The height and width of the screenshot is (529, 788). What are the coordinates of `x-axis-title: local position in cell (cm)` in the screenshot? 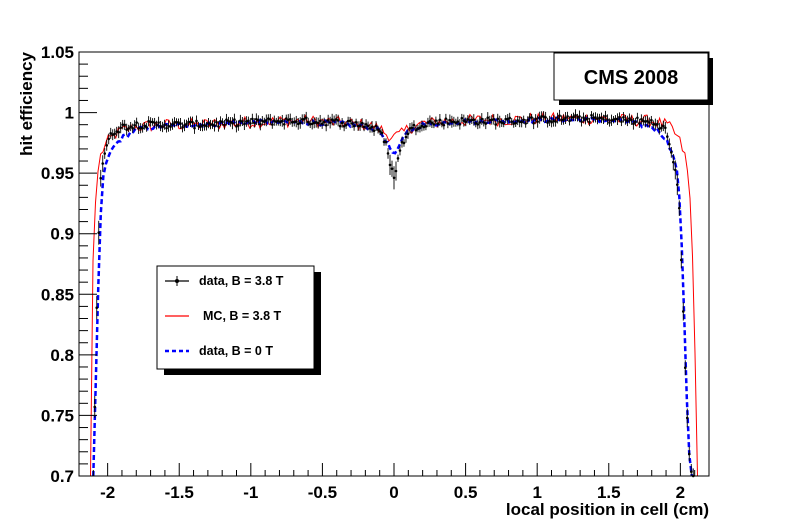 It's located at (607, 509).